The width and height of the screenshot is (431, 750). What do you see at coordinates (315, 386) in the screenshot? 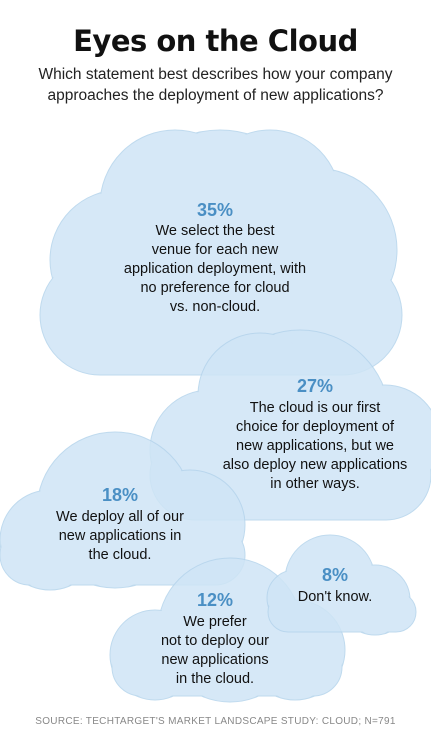
I see `percent-label-27: 27%` at bounding box center [315, 386].